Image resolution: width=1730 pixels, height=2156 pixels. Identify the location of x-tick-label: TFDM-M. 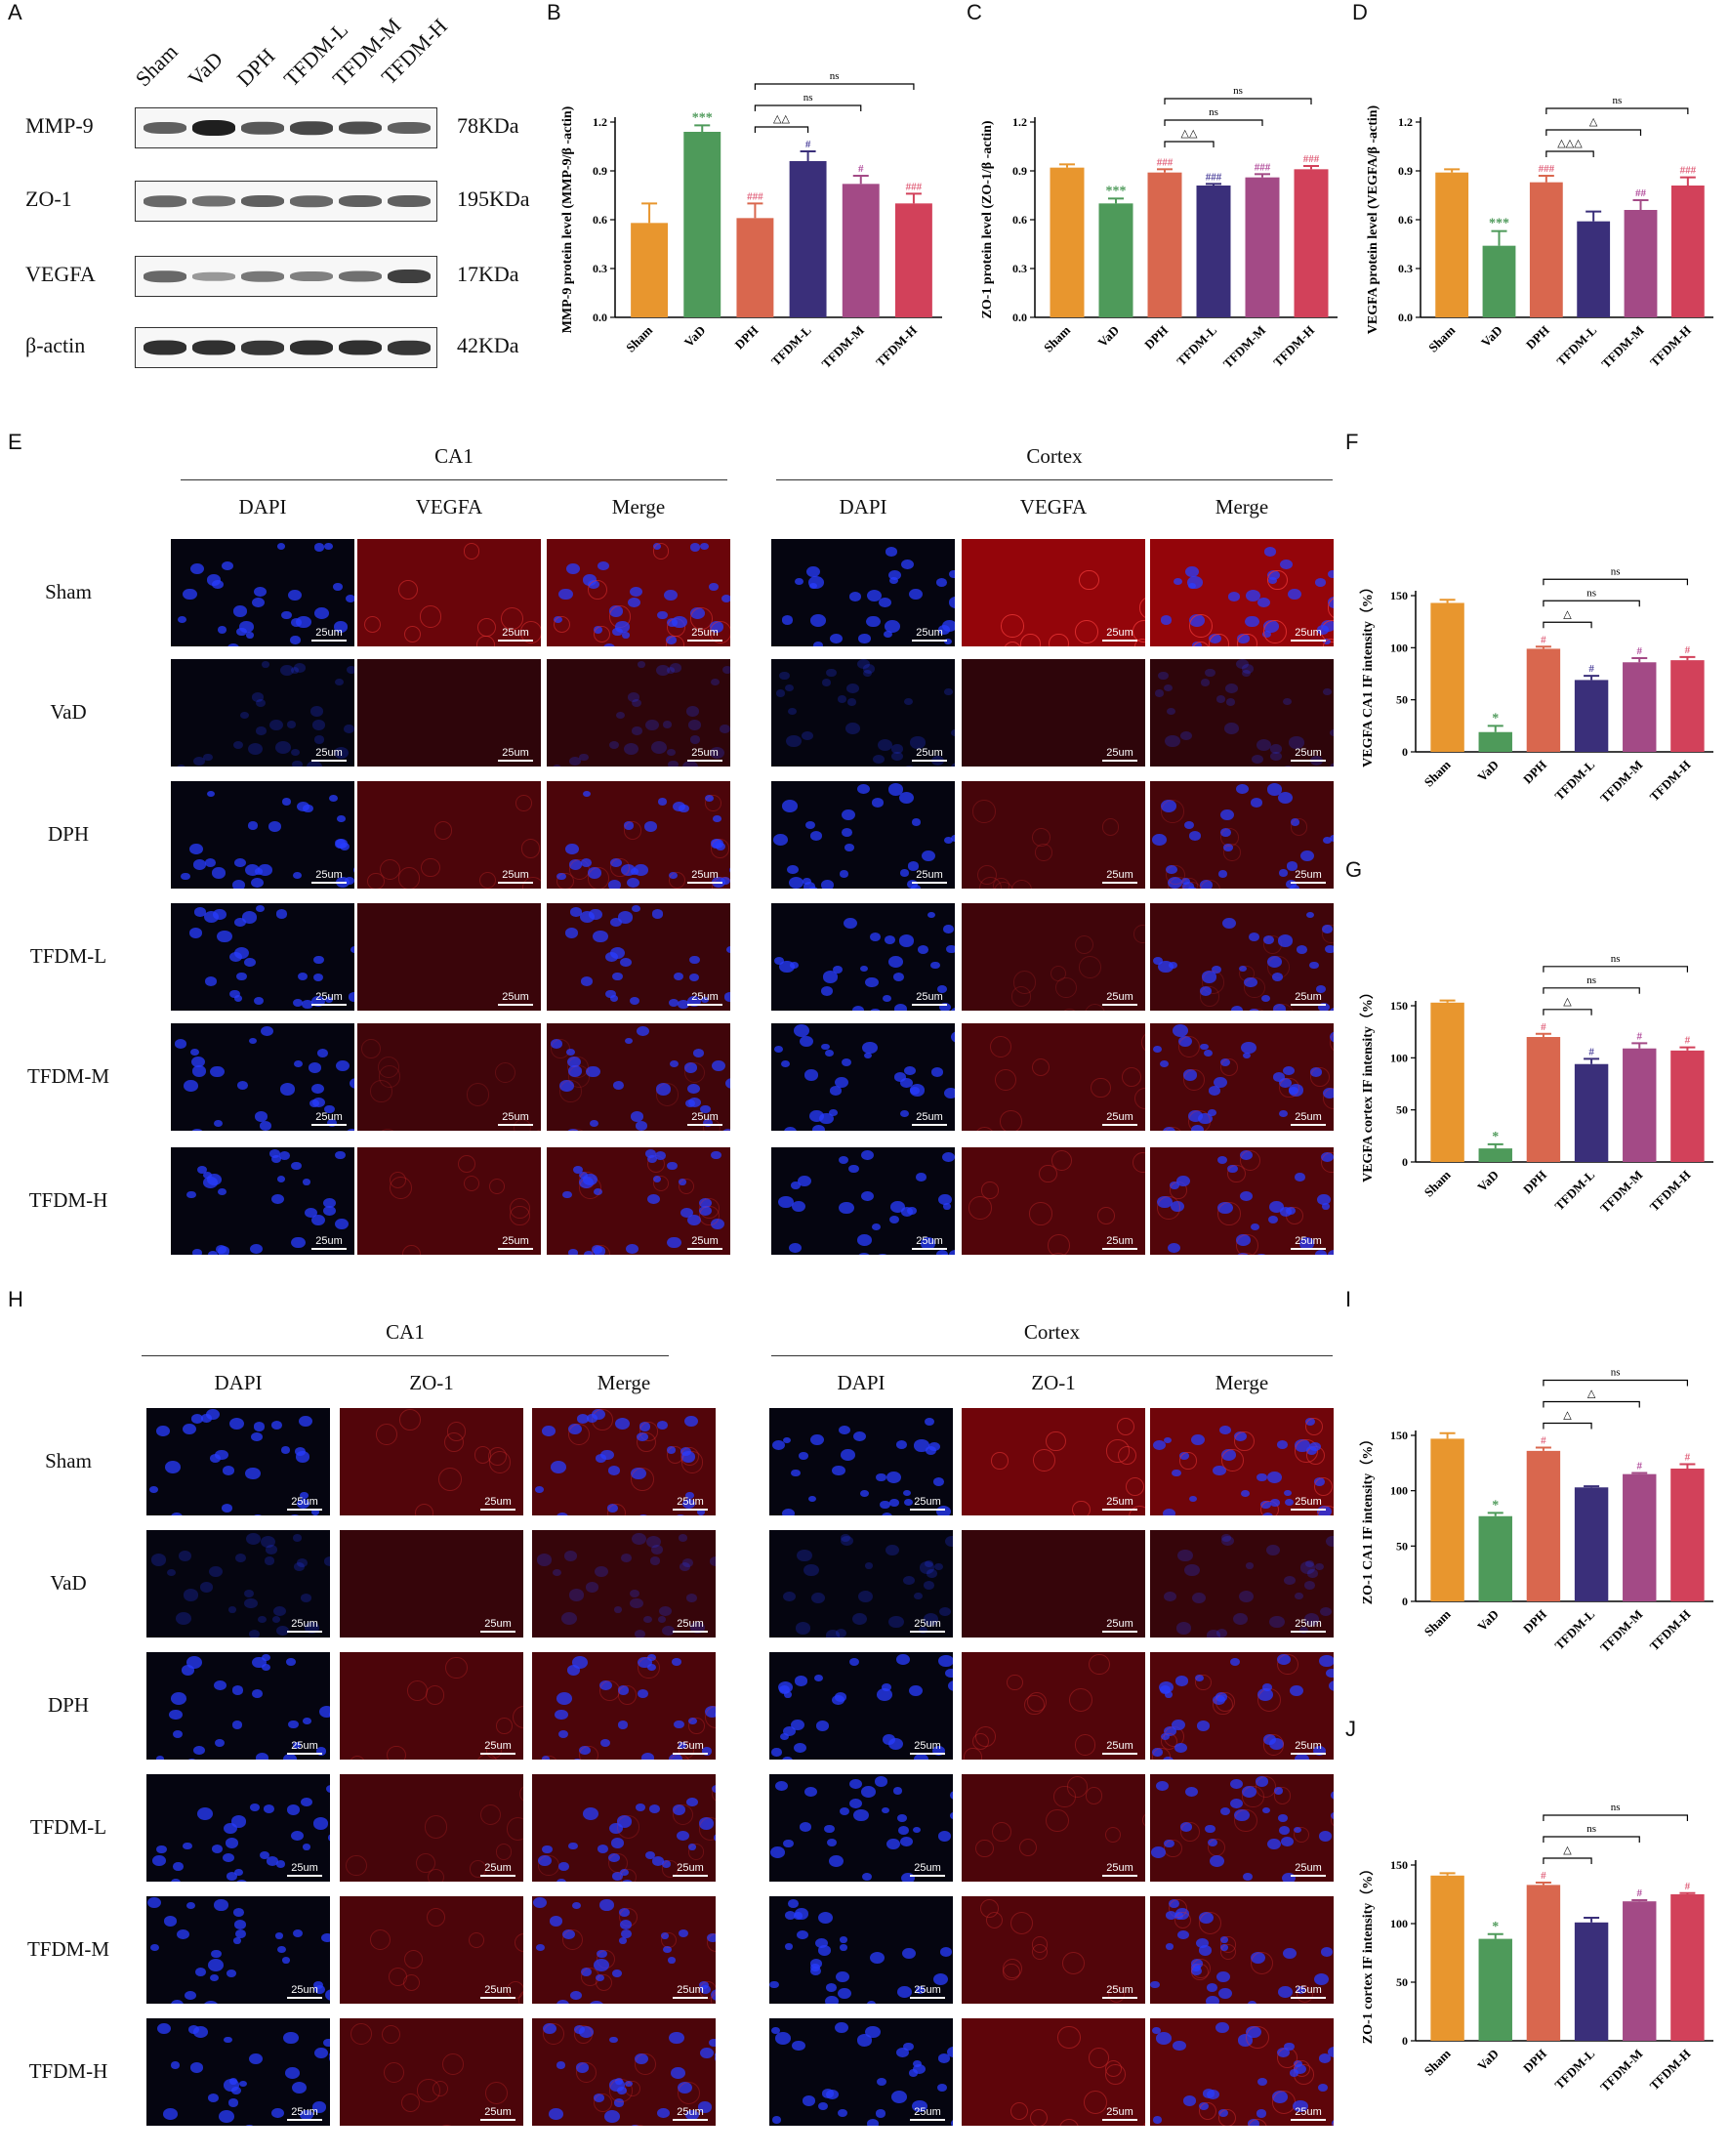
(1621, 2070).